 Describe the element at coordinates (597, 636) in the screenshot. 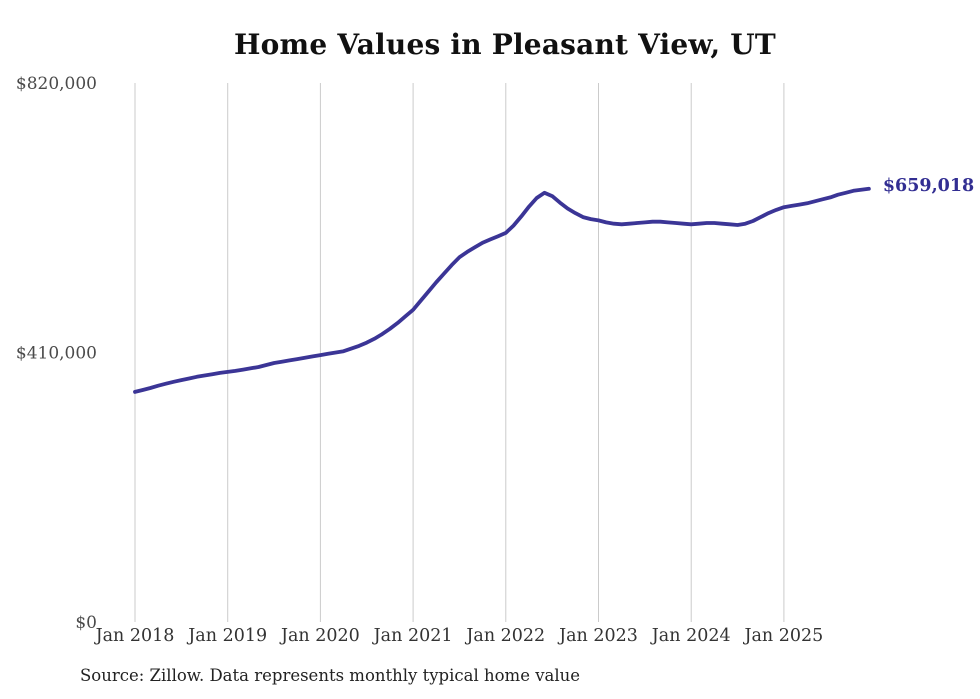

I see `x-tick-label: Jan 2023` at that location.